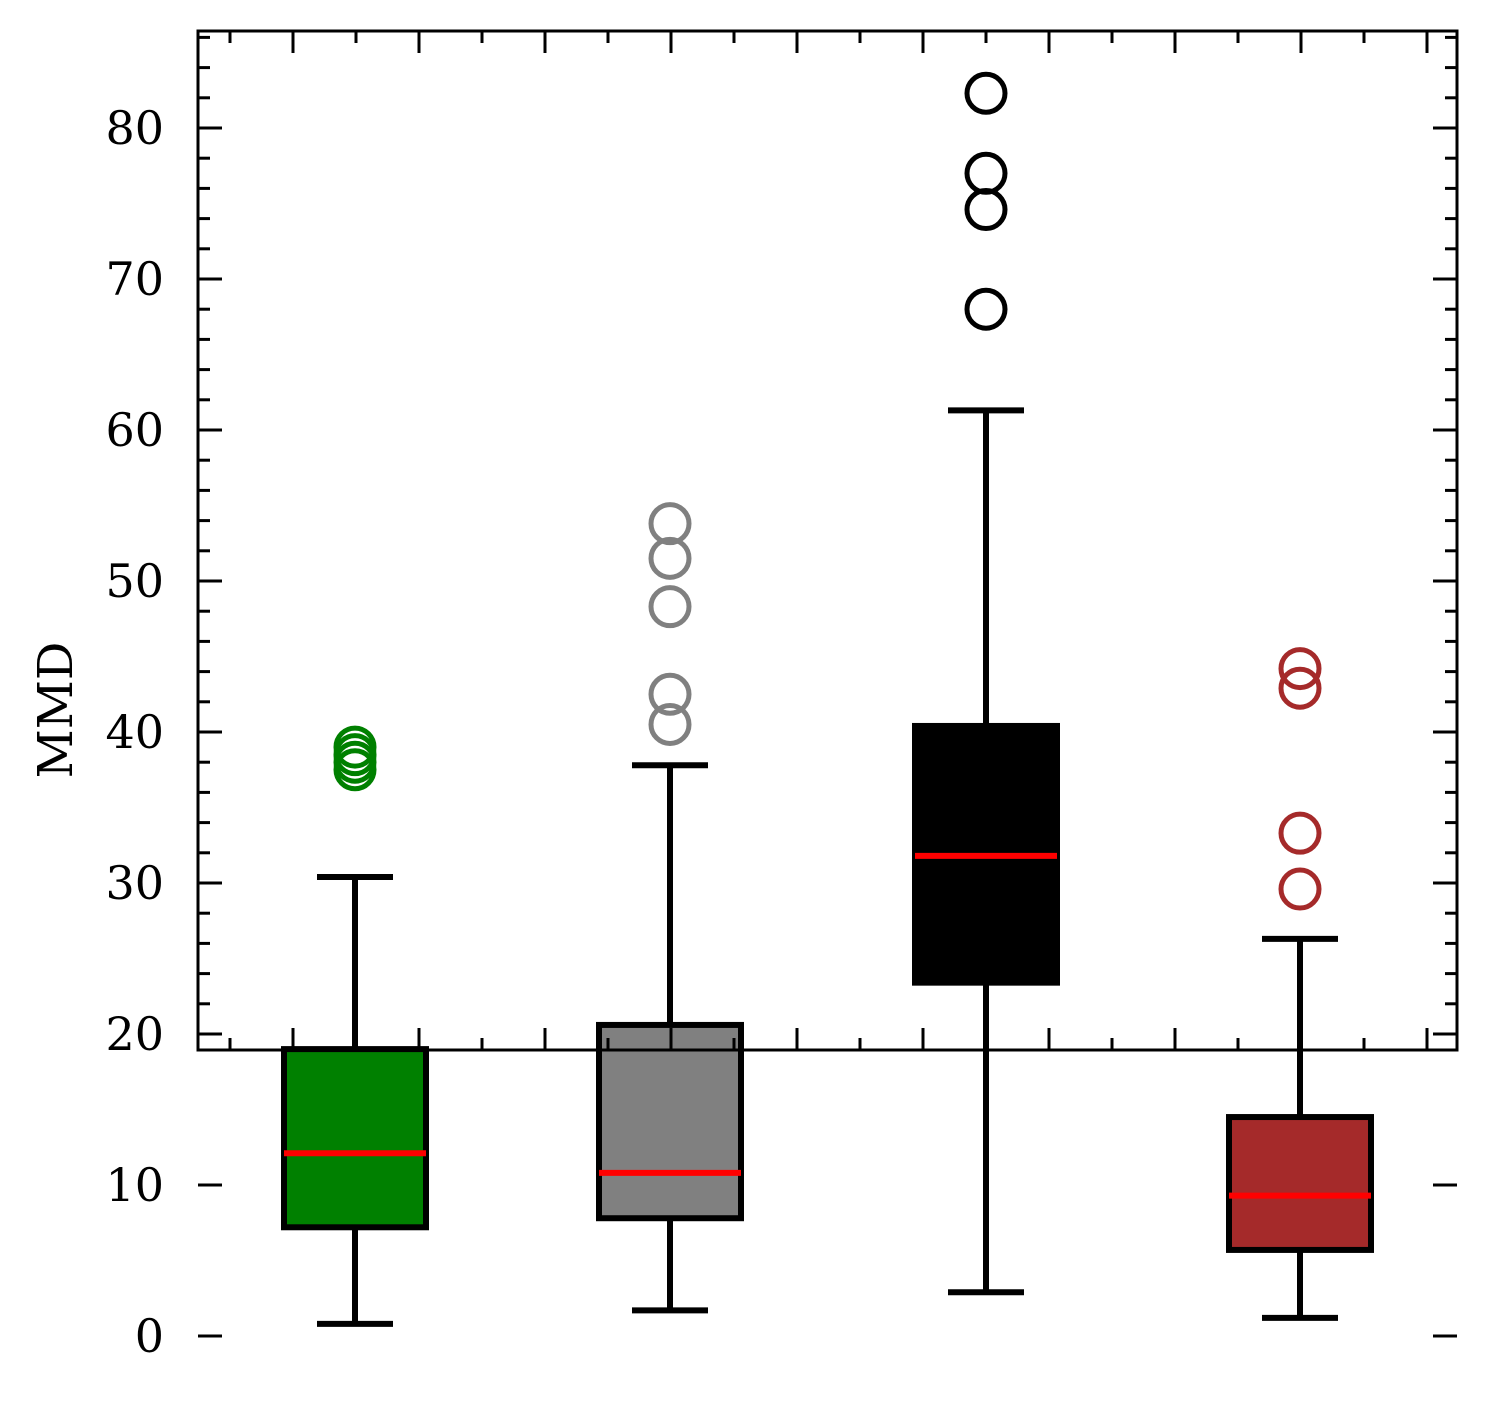 The width and height of the screenshot is (1488, 1416). What do you see at coordinates (134, 732) in the screenshot?
I see `y-tick-label: 40` at bounding box center [134, 732].